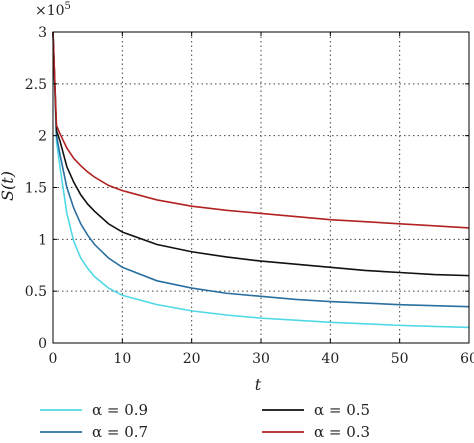  I want to click on y-tick-label: 3, so click(42, 33).